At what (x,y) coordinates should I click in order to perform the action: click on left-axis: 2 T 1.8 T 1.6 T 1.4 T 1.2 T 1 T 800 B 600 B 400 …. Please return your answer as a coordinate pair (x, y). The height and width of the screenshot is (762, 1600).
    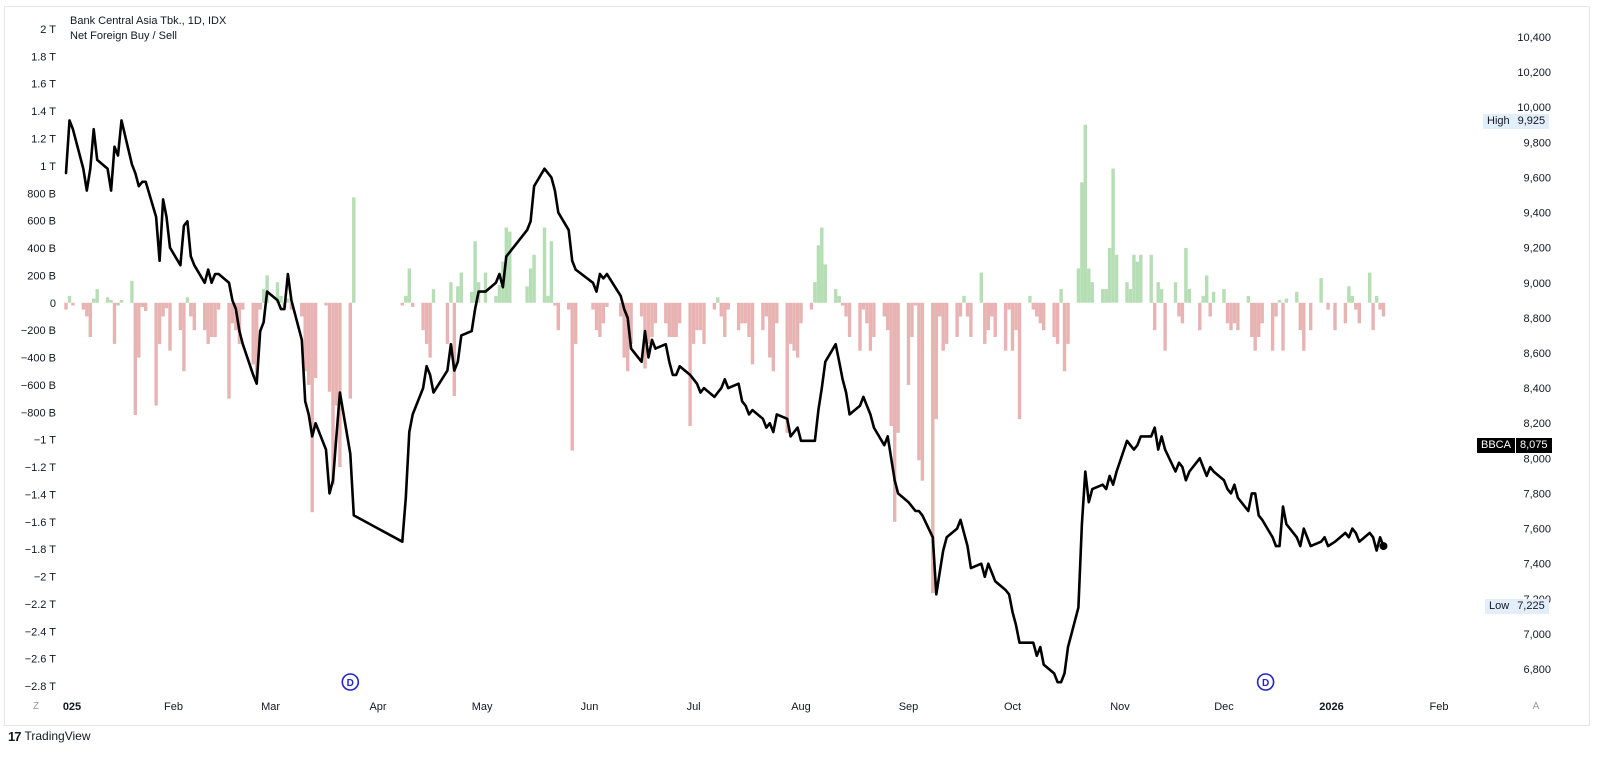
    Looking at the image, I should click on (38, 358).